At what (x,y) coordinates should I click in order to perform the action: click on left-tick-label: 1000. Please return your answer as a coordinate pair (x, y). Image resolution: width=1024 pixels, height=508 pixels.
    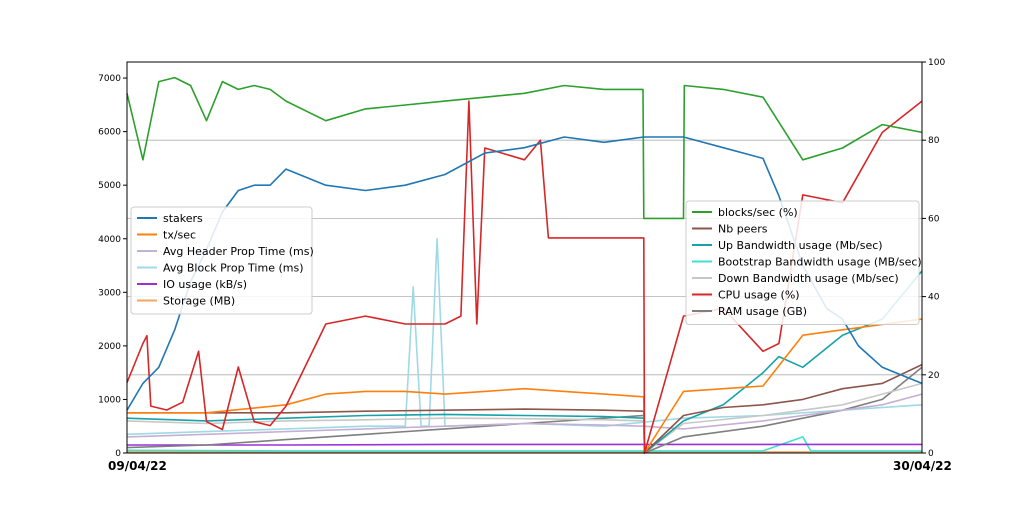
    Looking at the image, I should click on (109, 400).